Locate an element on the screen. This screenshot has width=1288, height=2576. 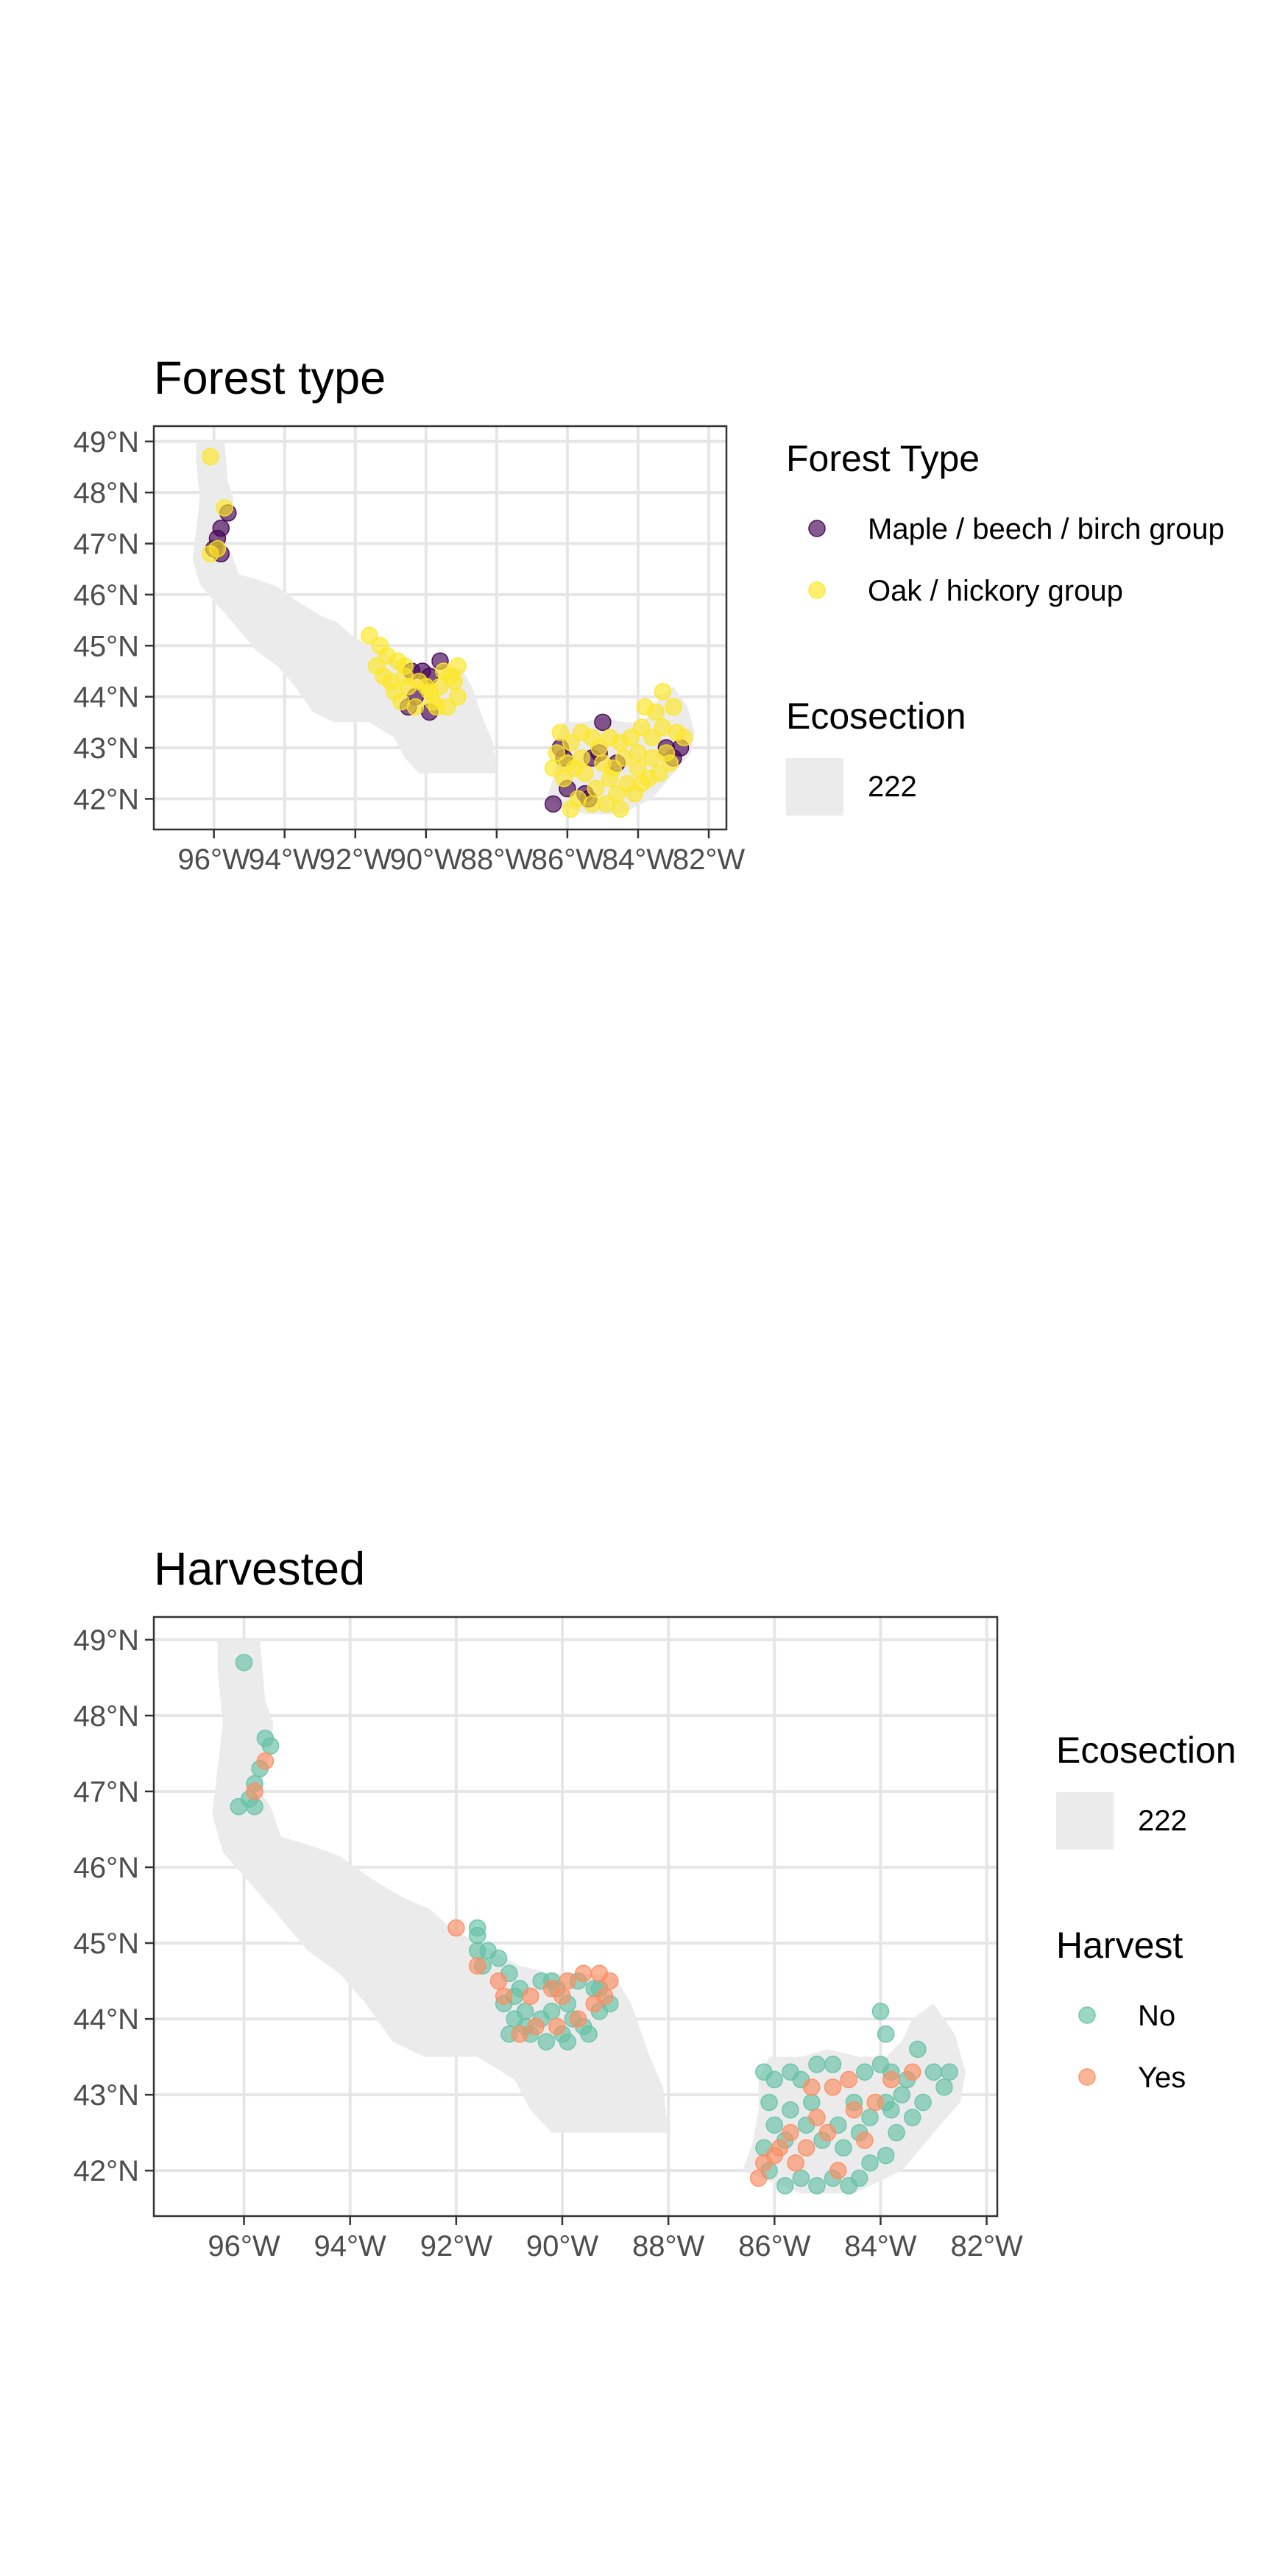
x-tick-label: 96°W is located at coordinates (214, 859).